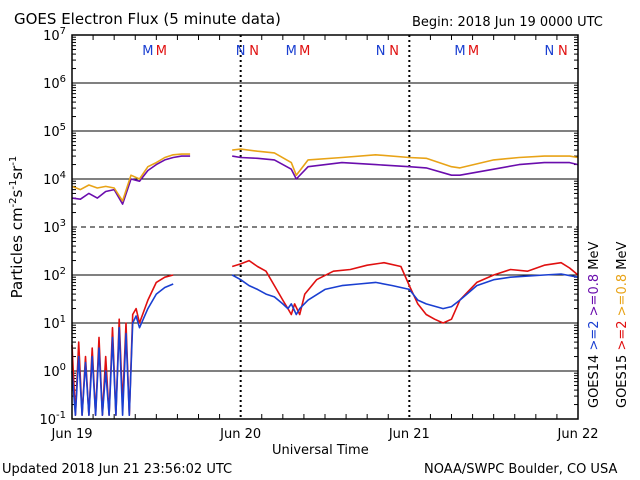  I want to click on footer-updated: Updated 2018 Jun 21 23:56:02 UTC, so click(117, 469).